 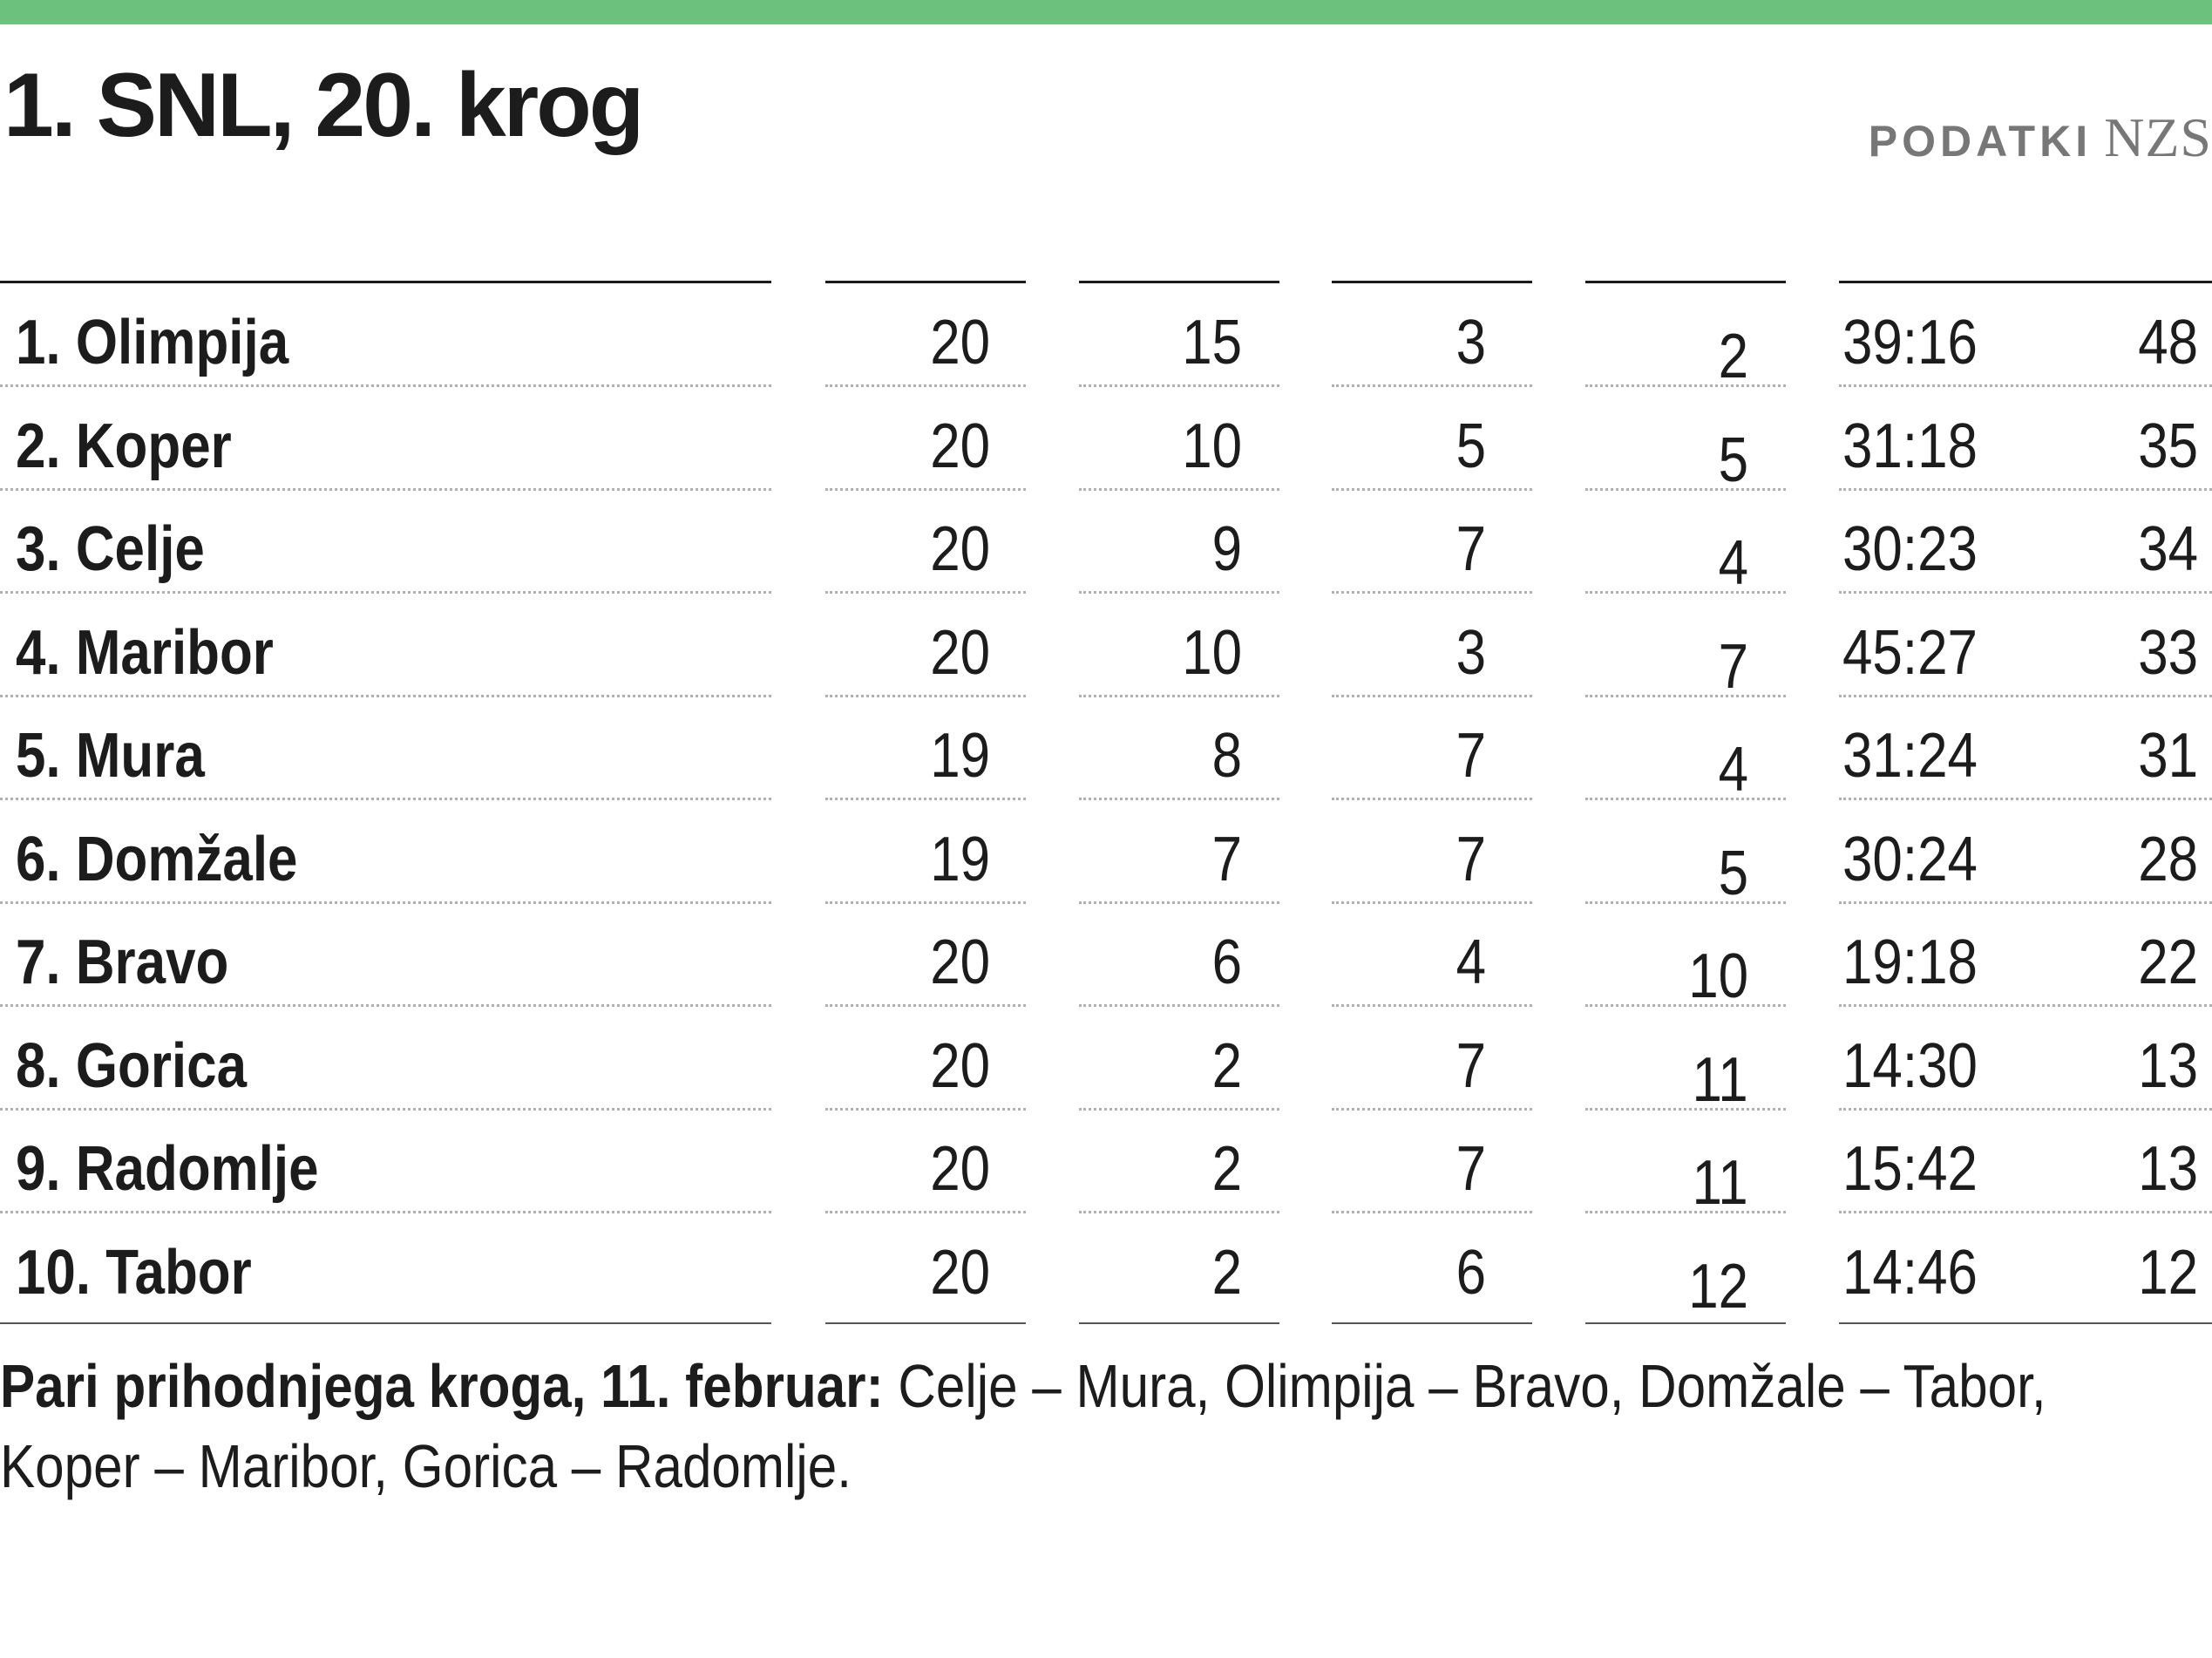 I want to click on cell-points: 33, so click(x=2168, y=652).